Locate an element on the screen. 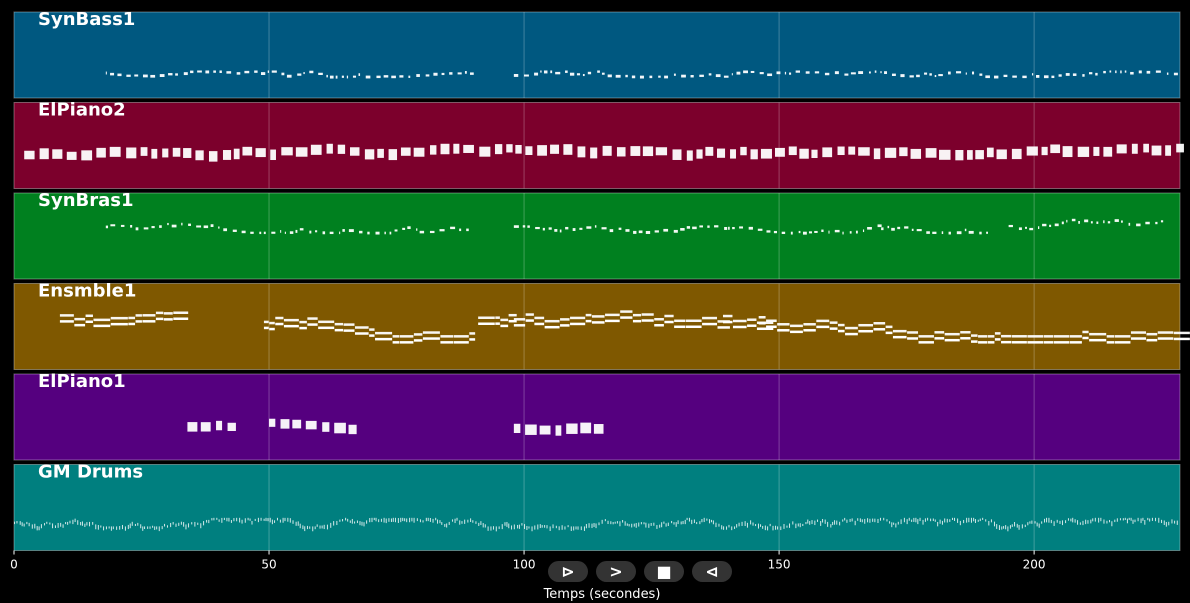 This screenshot has height=603, width=1190. back-button: ⊲ is located at coordinates (712, 571).